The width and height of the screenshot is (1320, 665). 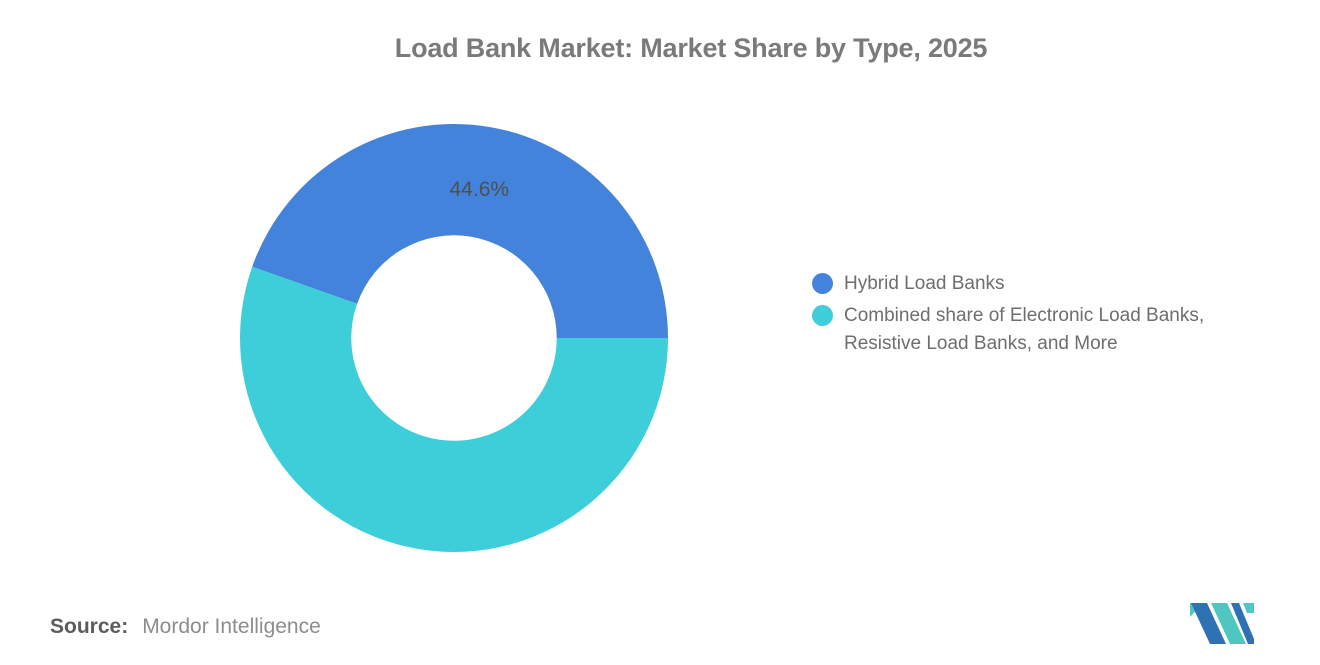 What do you see at coordinates (89, 626) in the screenshot?
I see `source-label: Source:` at bounding box center [89, 626].